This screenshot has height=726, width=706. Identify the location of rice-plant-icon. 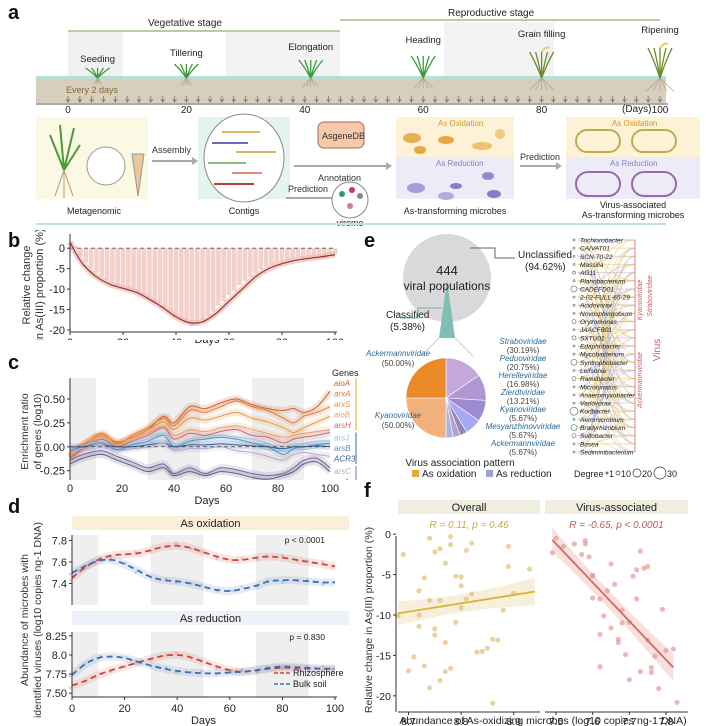
(97, 76).